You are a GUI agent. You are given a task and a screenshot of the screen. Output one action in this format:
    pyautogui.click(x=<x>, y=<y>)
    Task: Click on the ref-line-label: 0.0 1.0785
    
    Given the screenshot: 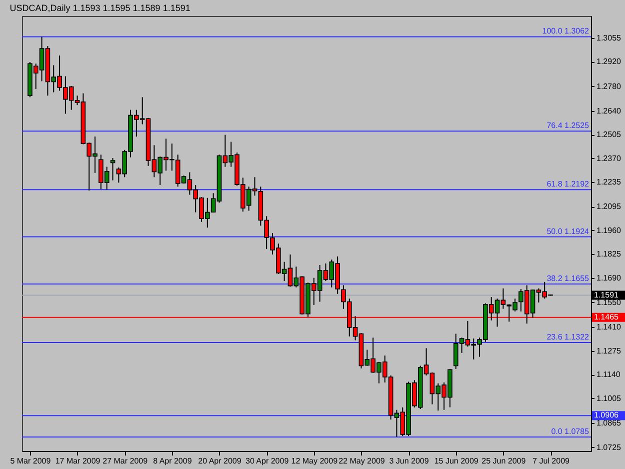 What is the action you would take?
    pyautogui.click(x=570, y=431)
    